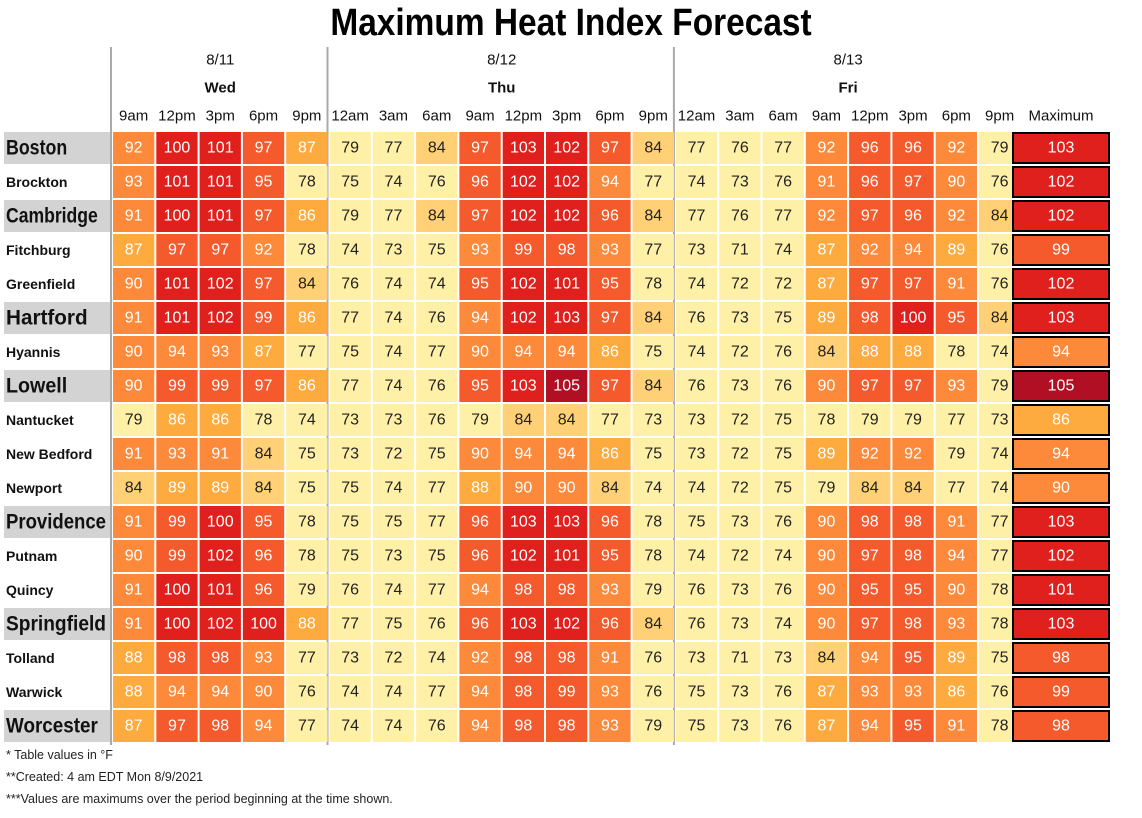  Describe the element at coordinates (177, 726) in the screenshot. I see `heat-cell-value: 97` at that location.